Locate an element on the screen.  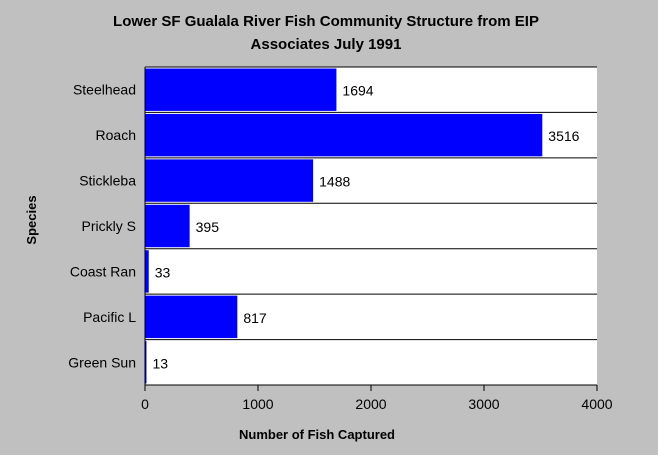
x-tick-label: 3000 is located at coordinates (483, 404).